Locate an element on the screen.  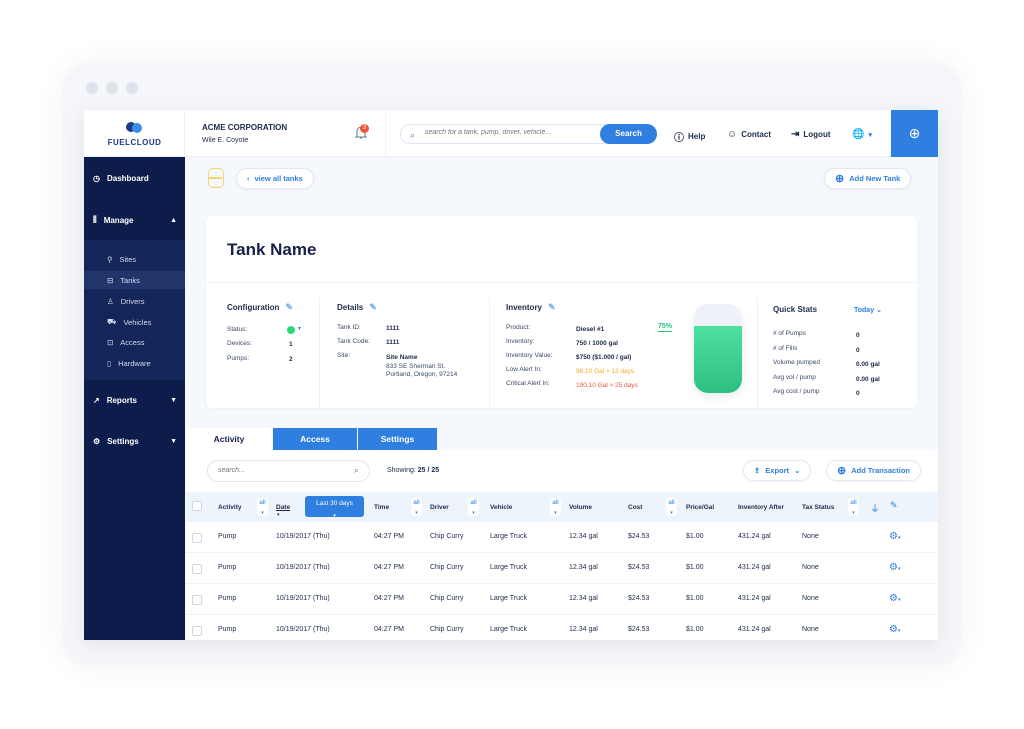
column-header: Date is located at coordinates (283, 507).